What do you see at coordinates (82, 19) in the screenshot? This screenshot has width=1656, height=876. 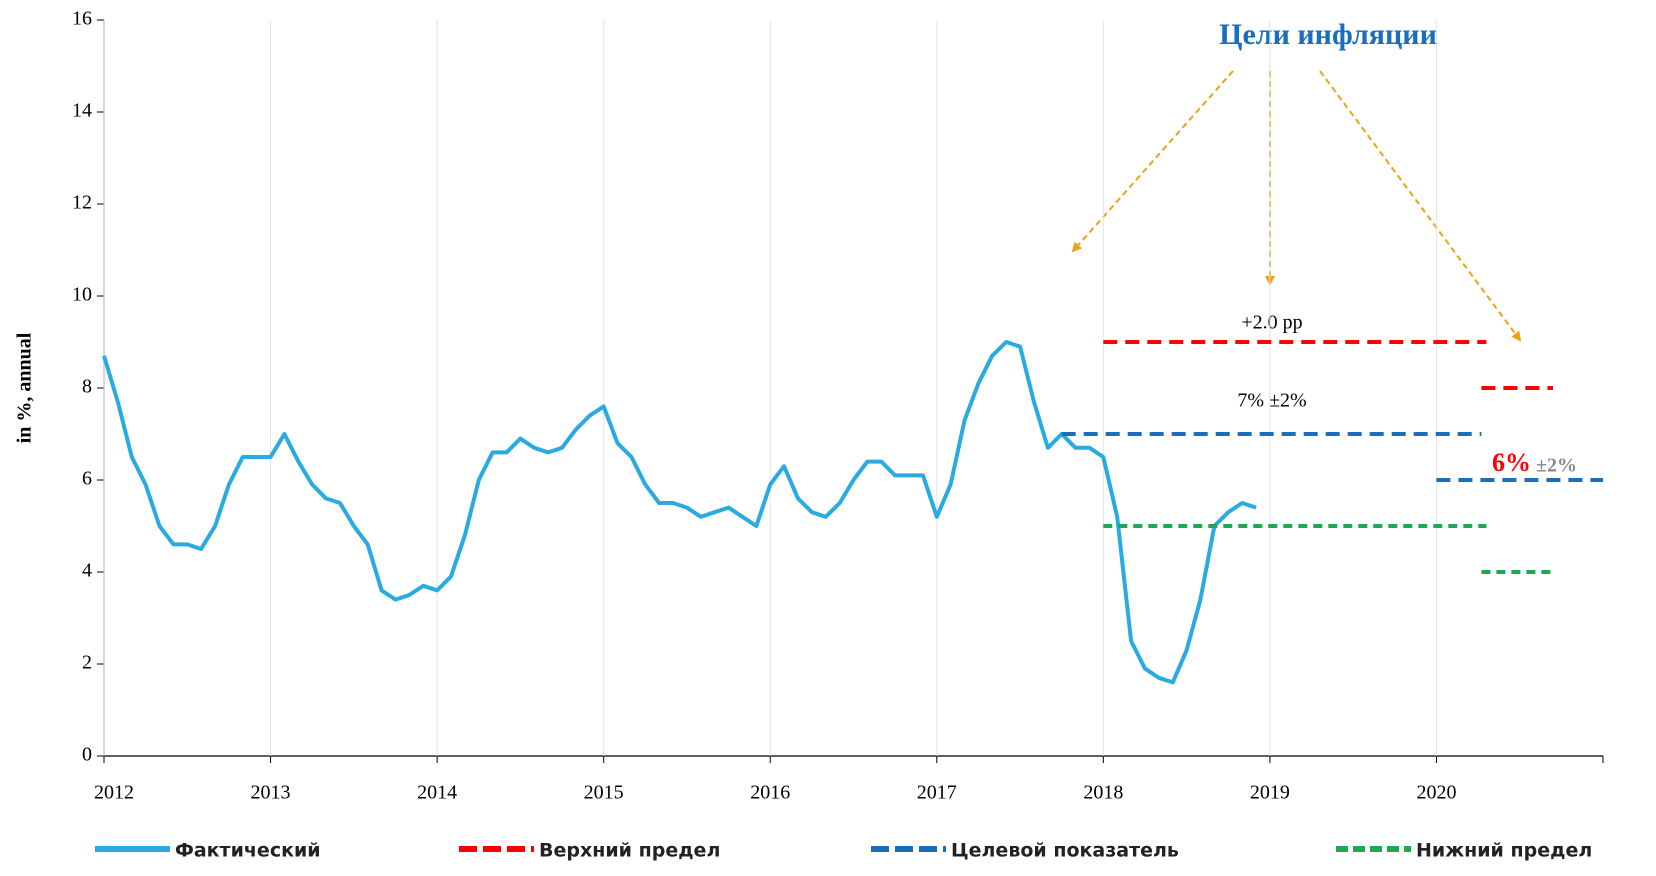 I see `y-tick-label: 16` at bounding box center [82, 19].